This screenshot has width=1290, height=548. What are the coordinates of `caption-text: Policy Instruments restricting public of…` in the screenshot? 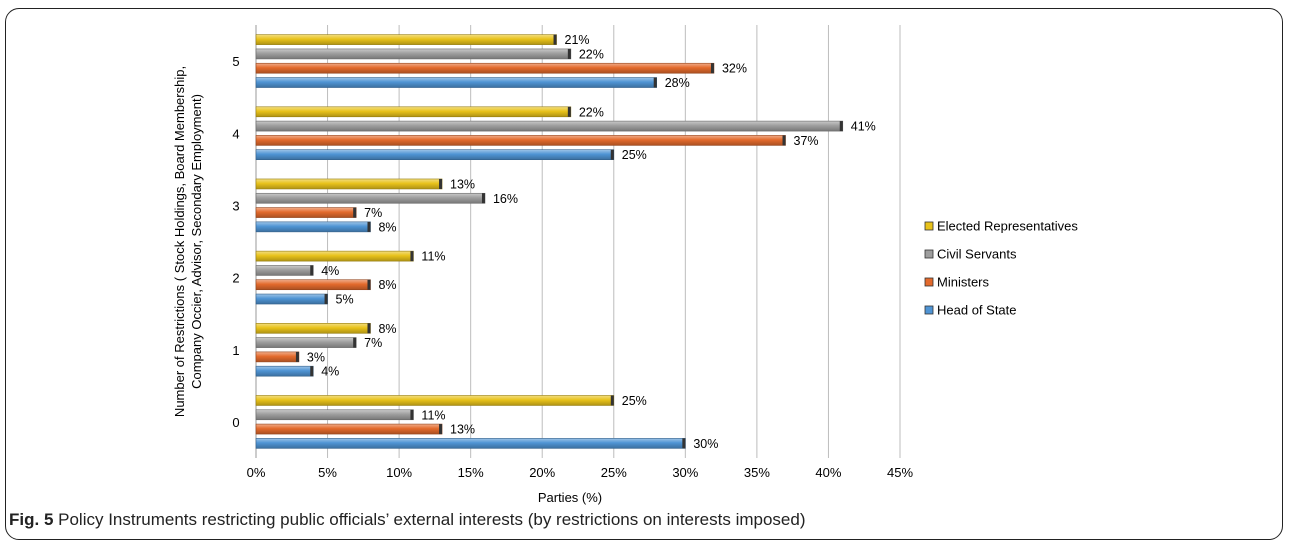 It's located at (432, 519).